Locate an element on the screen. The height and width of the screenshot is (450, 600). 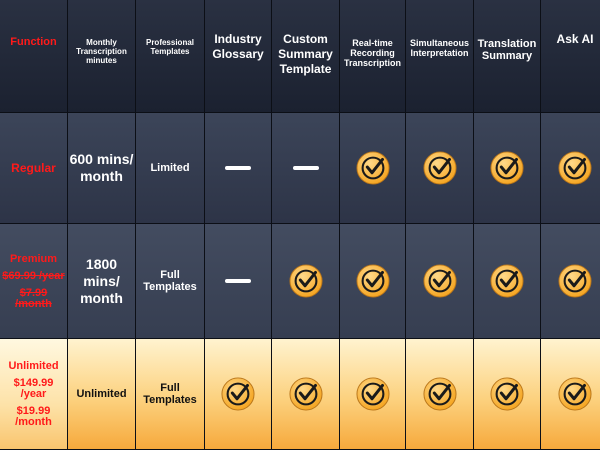
unlimited-templates-cell: Full Templates is located at coordinates (170, 394).